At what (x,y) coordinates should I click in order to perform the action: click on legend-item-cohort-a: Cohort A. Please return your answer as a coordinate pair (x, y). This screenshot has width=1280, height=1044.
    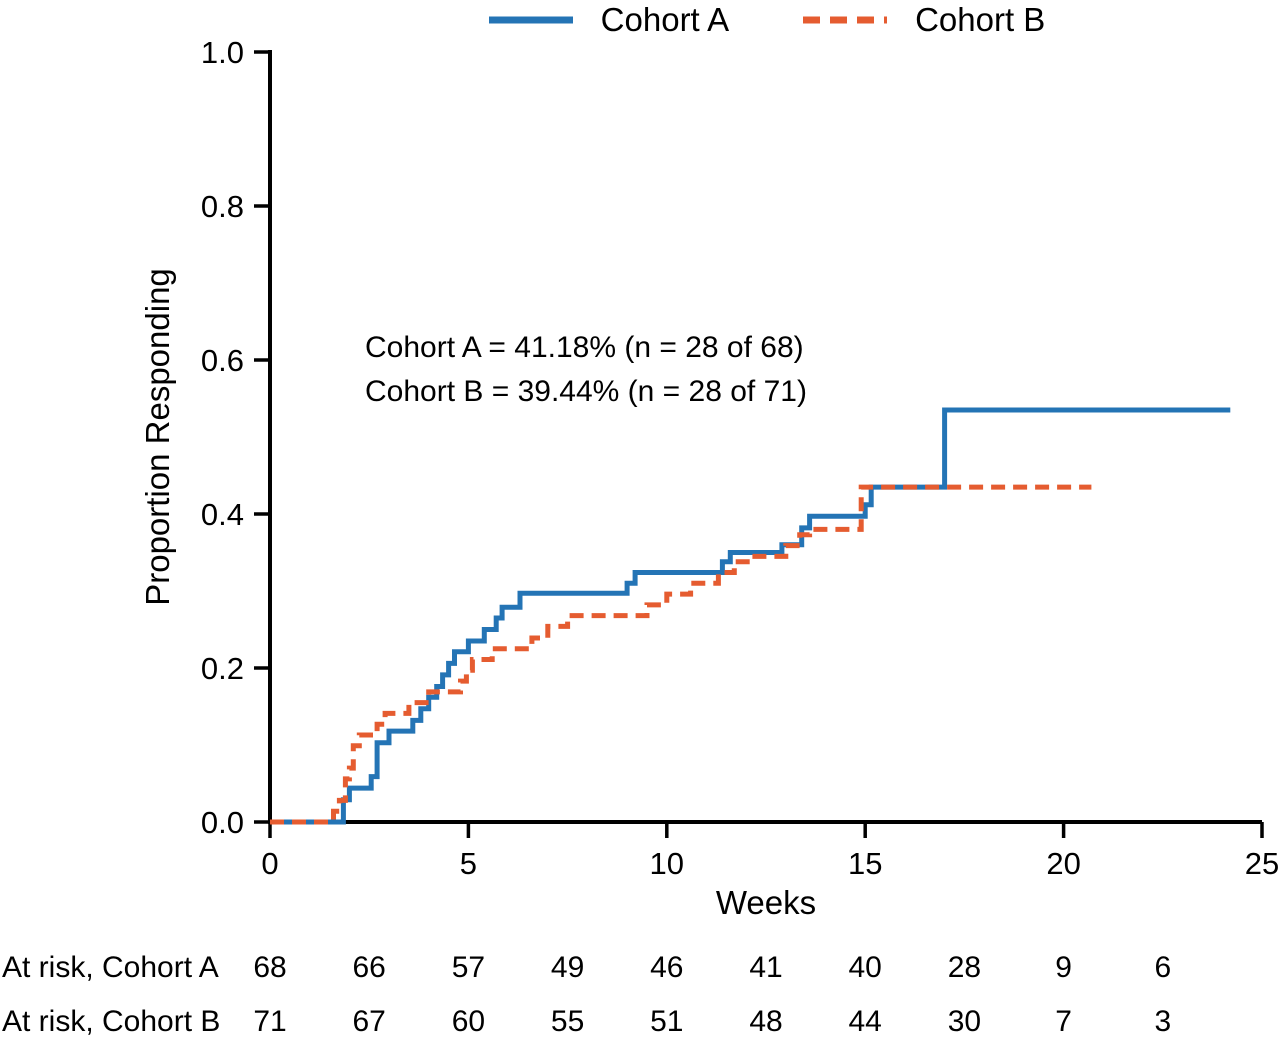
    Looking at the image, I should click on (608, 20).